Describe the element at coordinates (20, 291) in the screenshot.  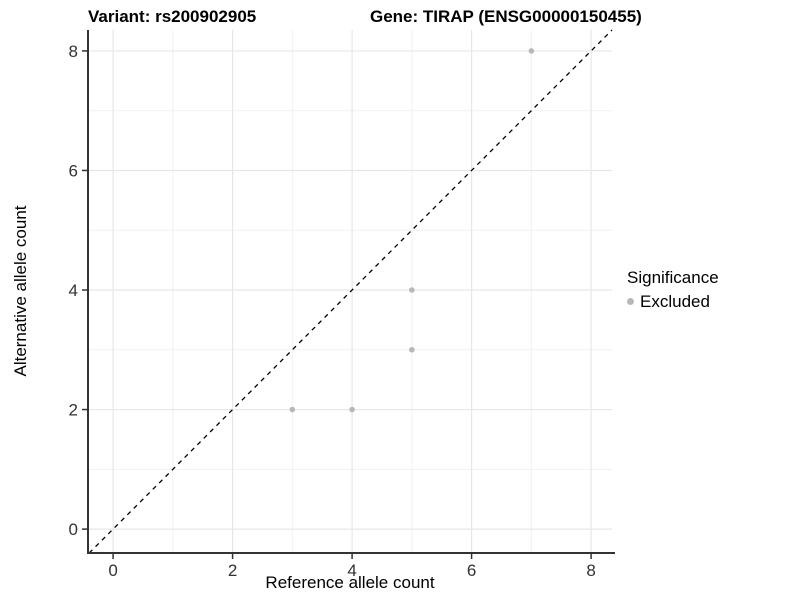
I see `y-axis-label: Alternative allele count` at that location.